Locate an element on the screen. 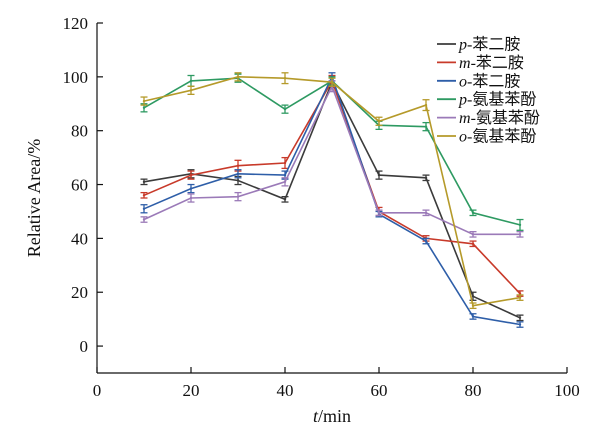  legend-label: m-氨基苯酚 is located at coordinates (499, 118).